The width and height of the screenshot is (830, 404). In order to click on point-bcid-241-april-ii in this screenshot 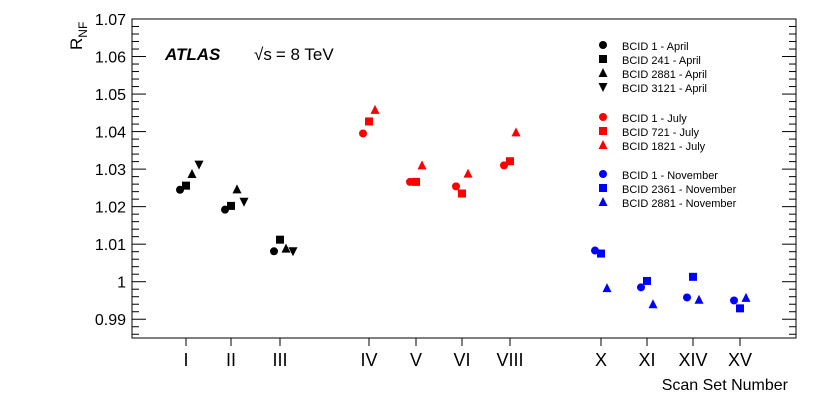, I will do `click(231, 205)`.